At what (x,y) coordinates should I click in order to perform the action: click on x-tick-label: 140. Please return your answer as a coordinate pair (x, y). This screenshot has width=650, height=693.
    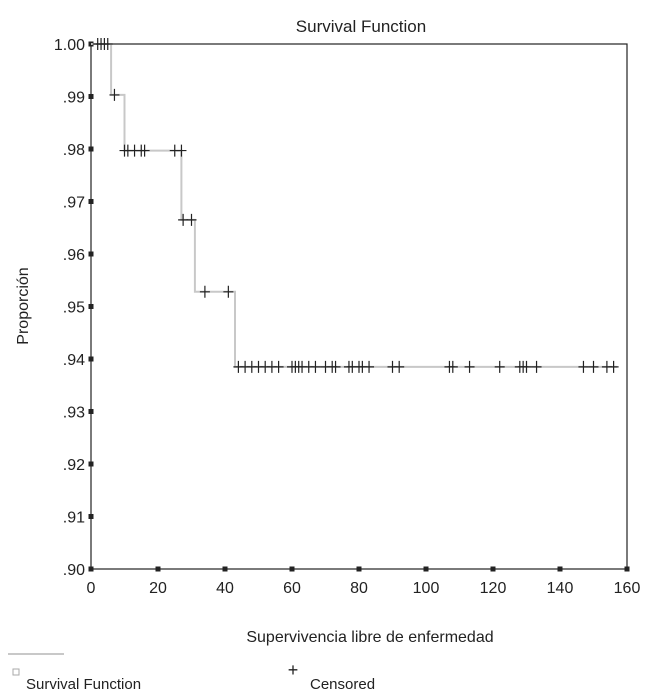
    Looking at the image, I should click on (560, 588).